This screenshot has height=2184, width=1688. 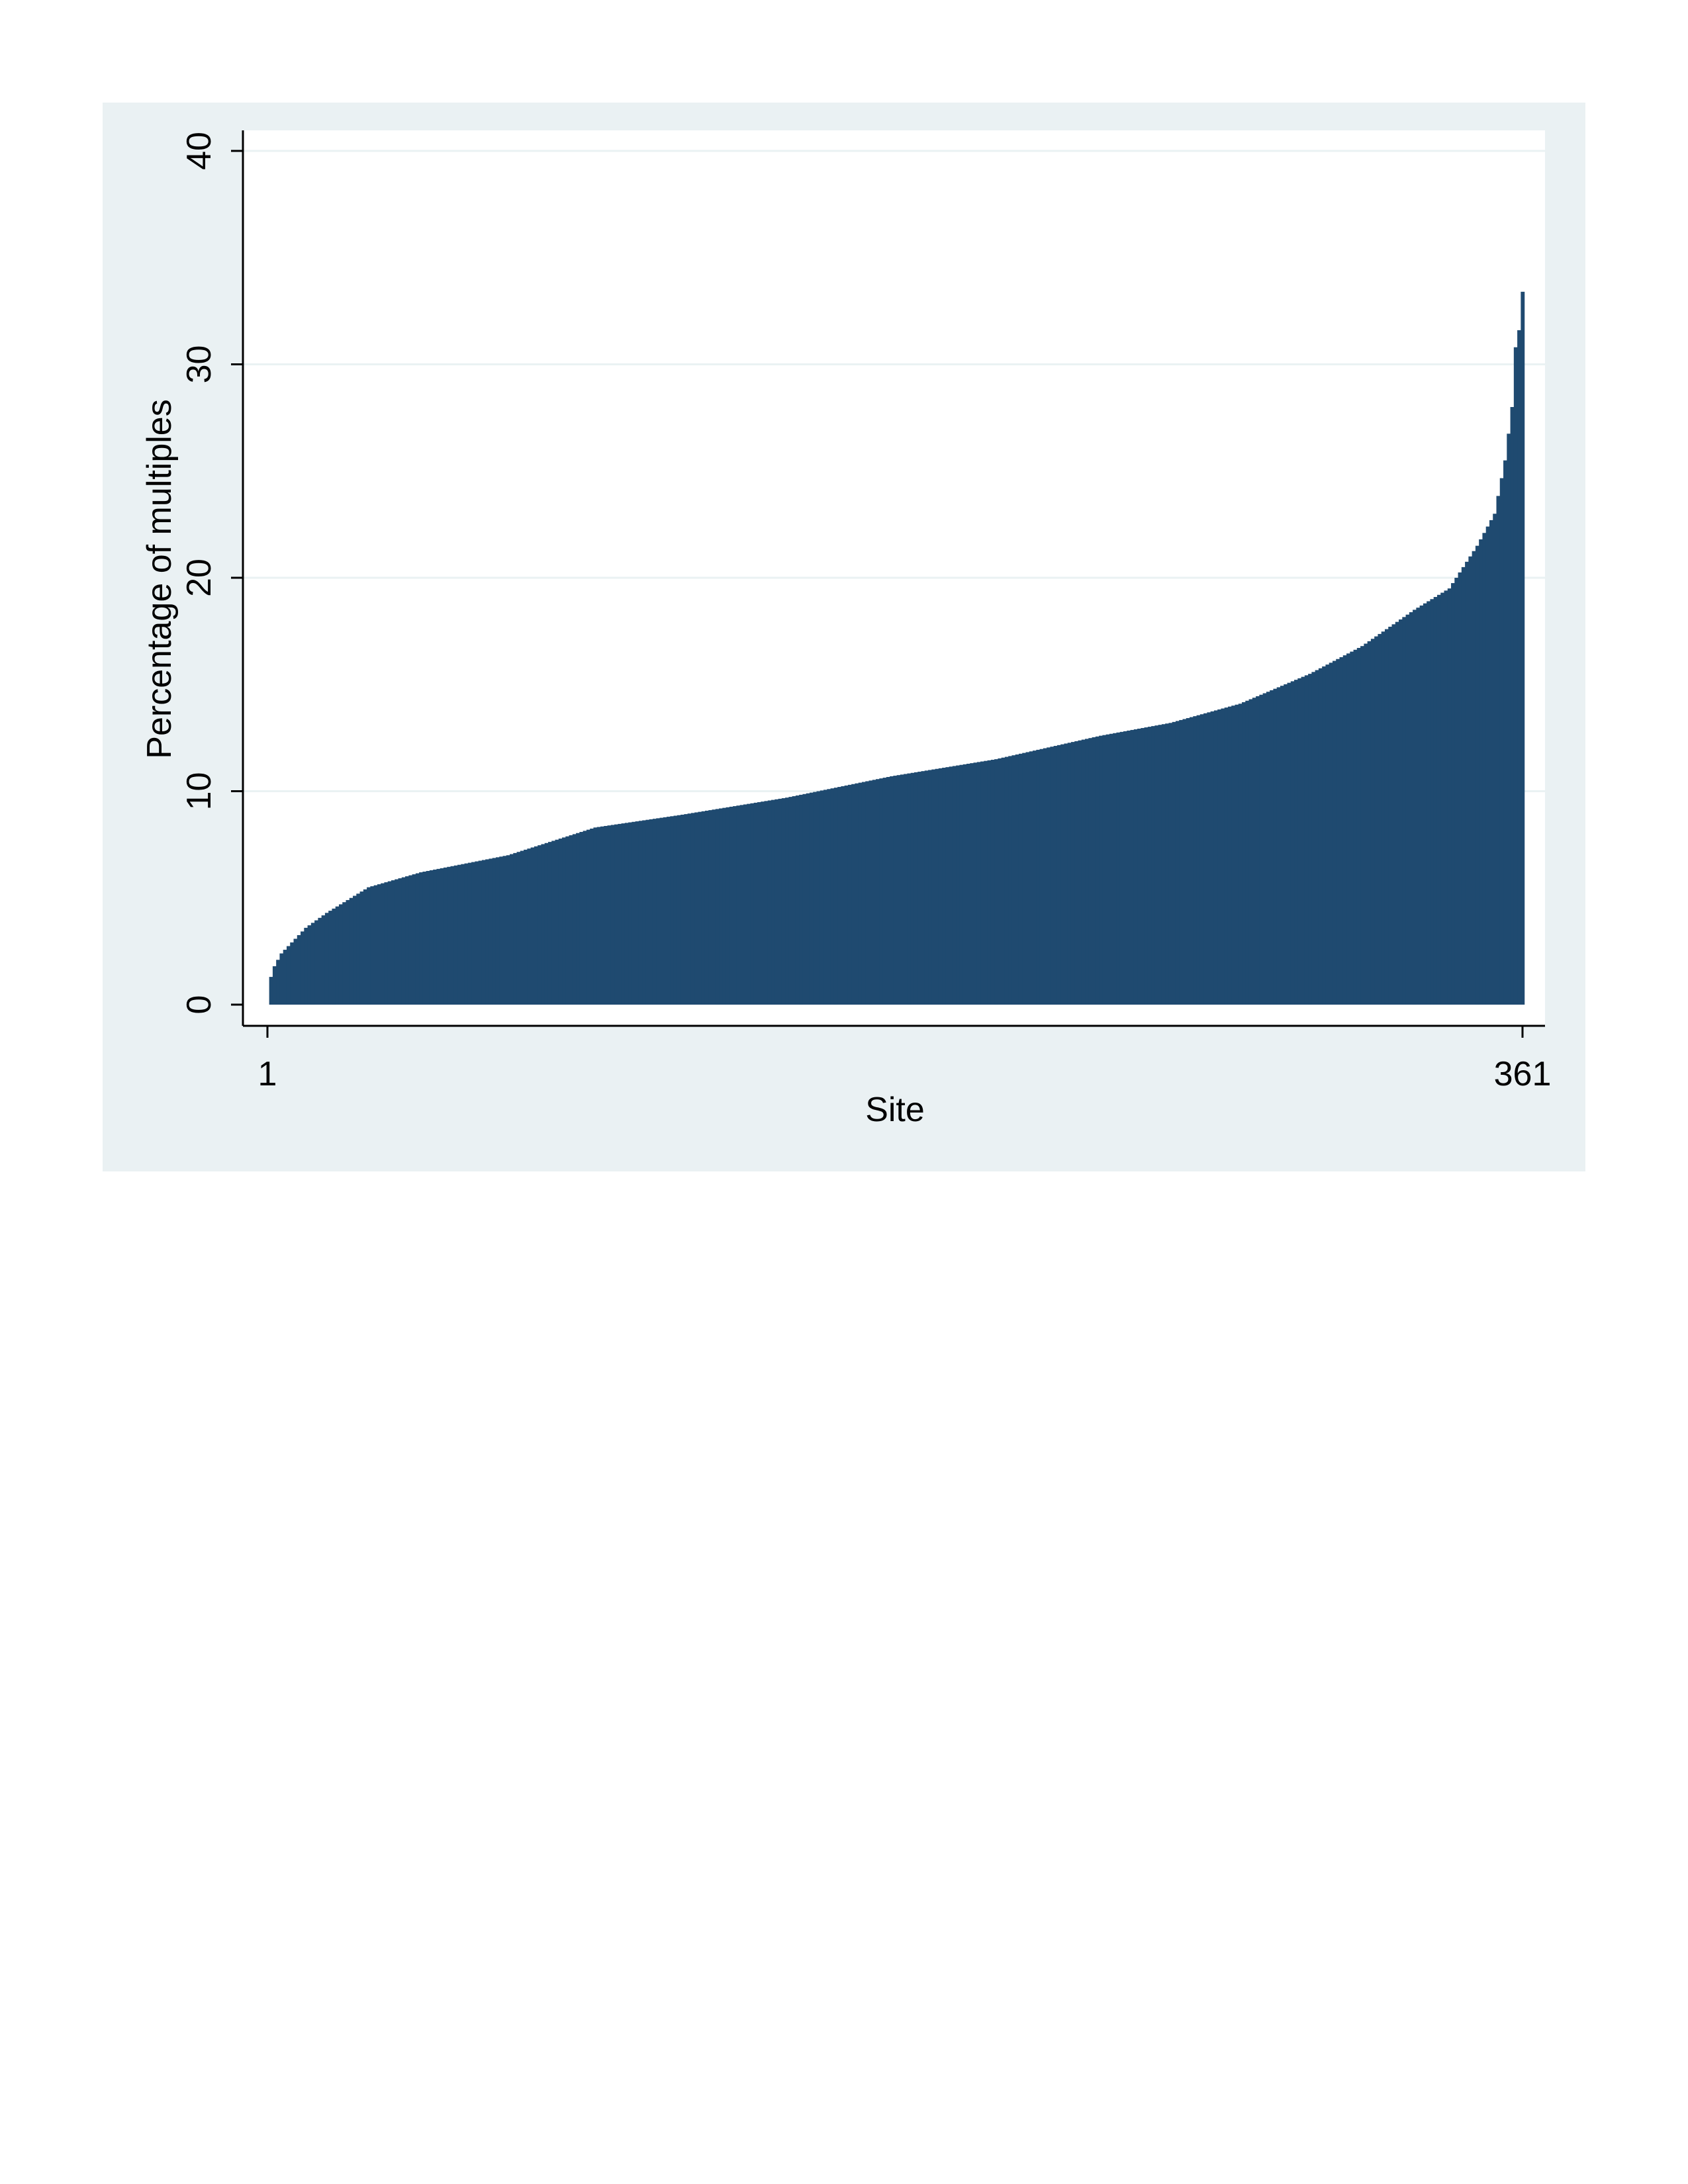 I want to click on x-tick-label-361: 361, so click(x=1523, y=1074).